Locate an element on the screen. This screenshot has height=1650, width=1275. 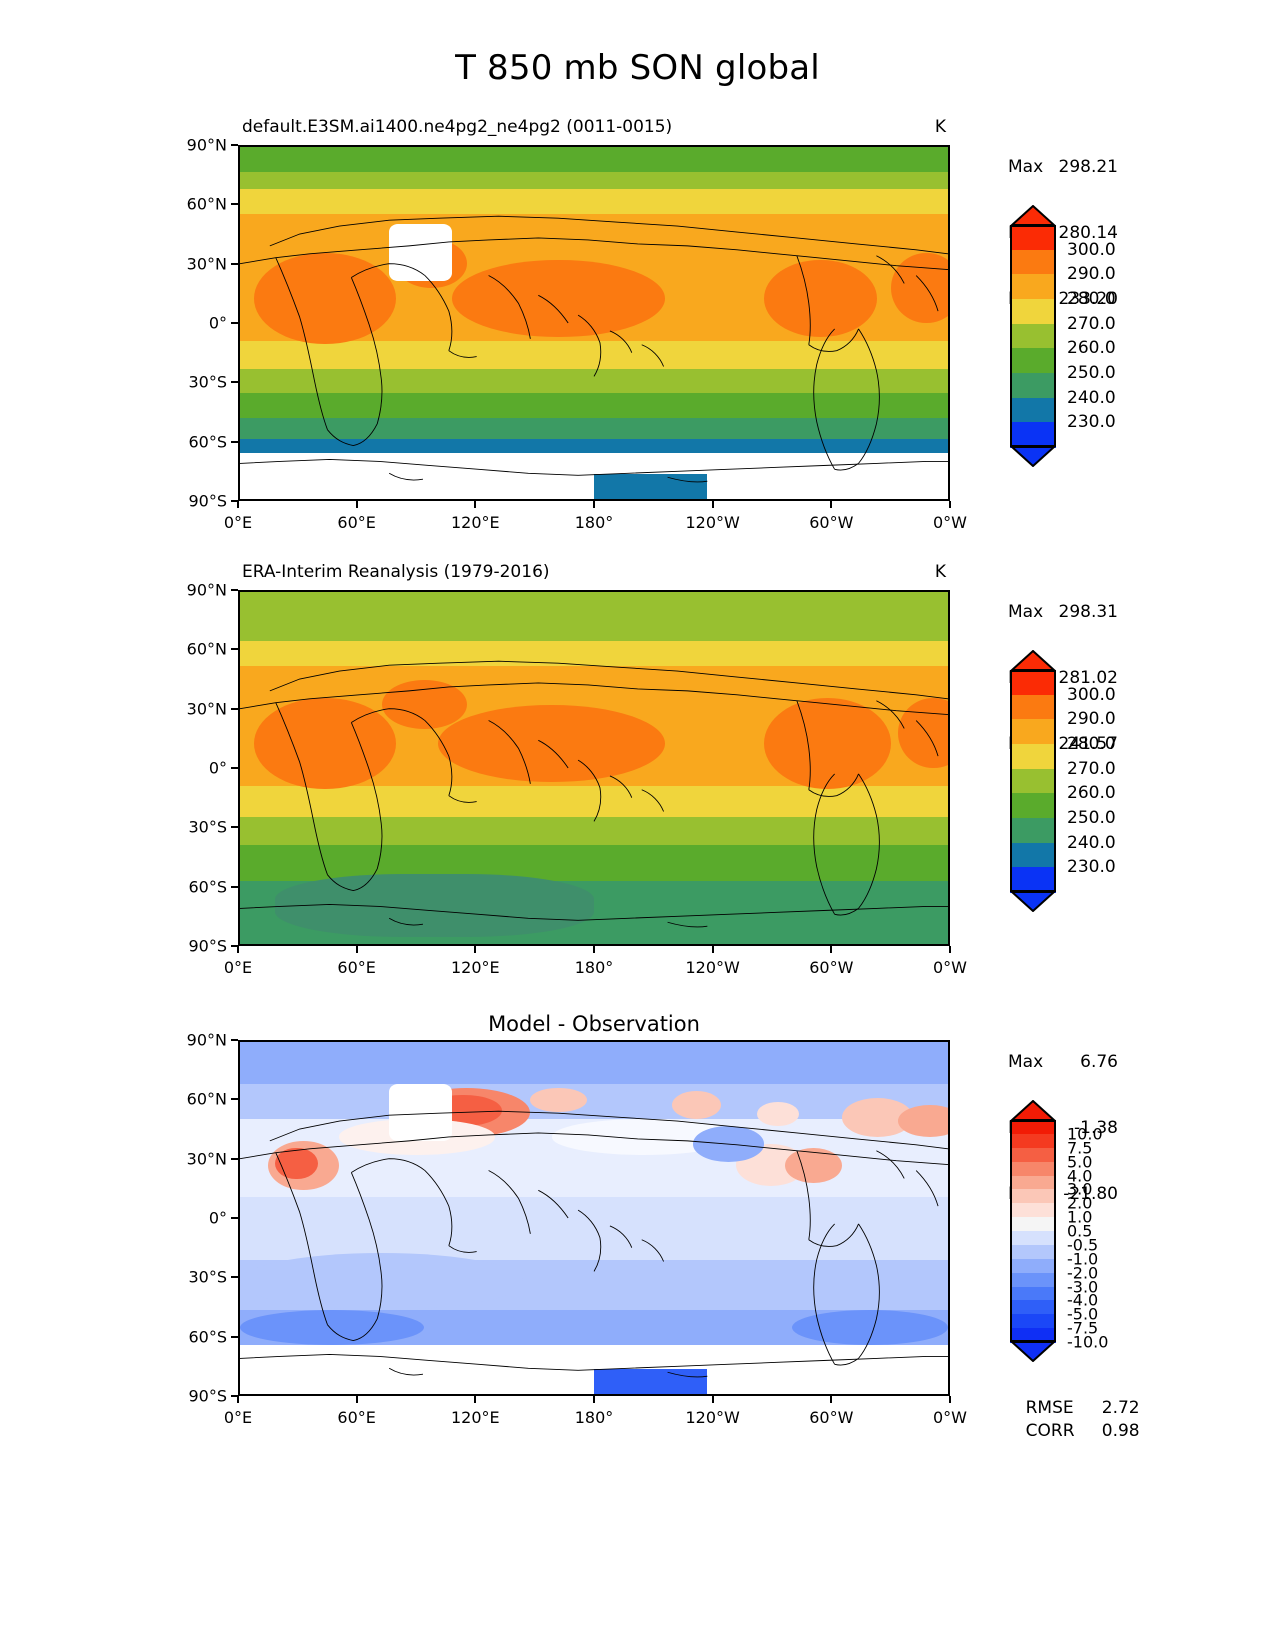
colorbar-tick-label: 240.0 is located at coordinates (1091, 842).